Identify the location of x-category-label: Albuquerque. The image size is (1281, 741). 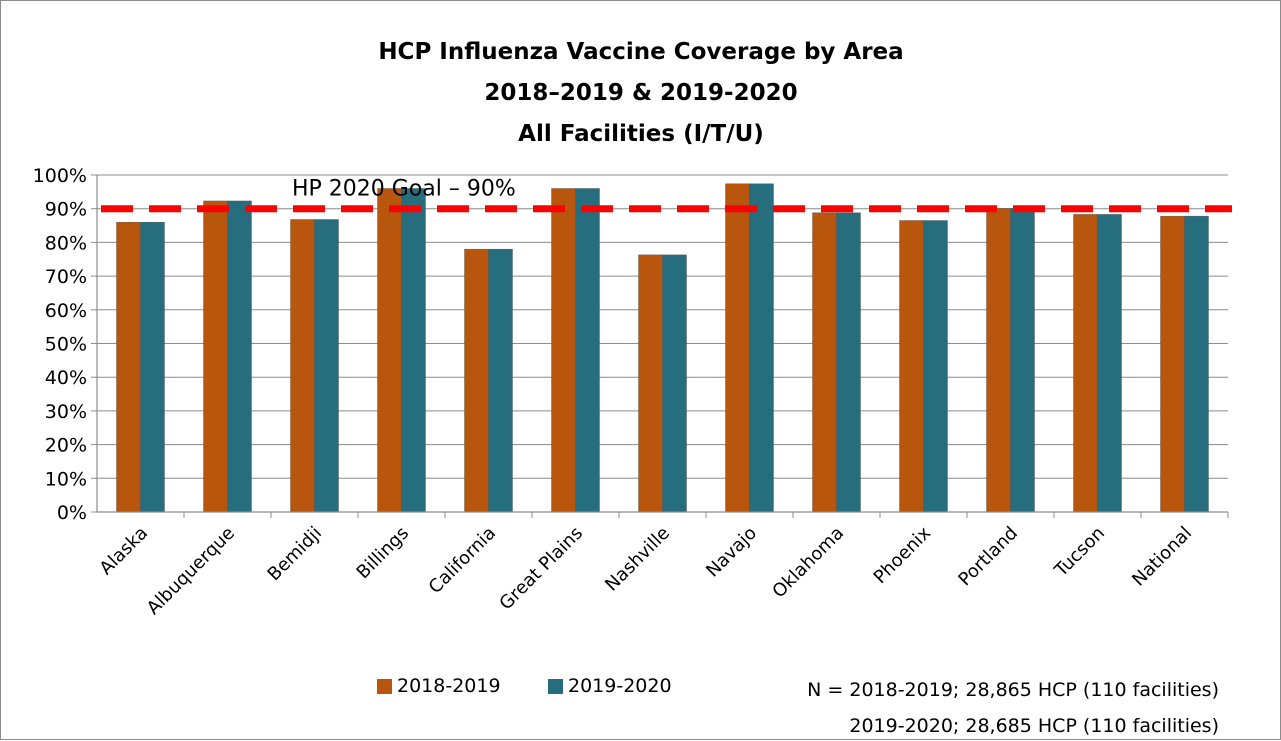
(191, 571).